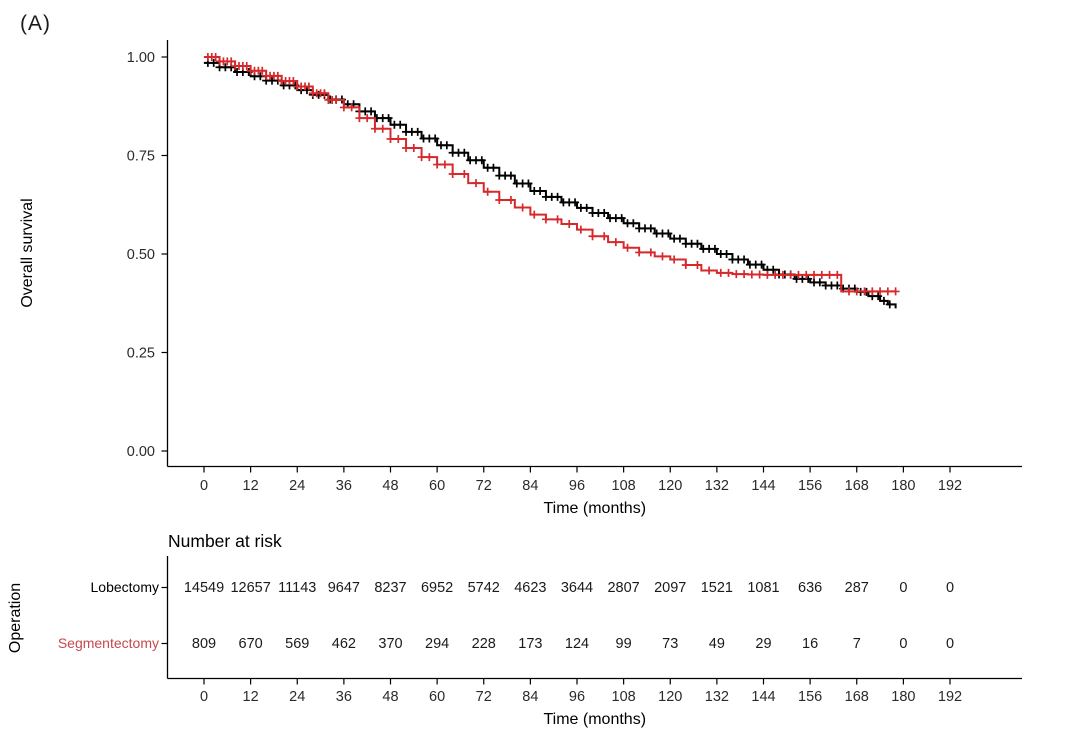 The width and height of the screenshot is (1080, 733). What do you see at coordinates (810, 644) in the screenshot?
I see `risk-count: 16` at bounding box center [810, 644].